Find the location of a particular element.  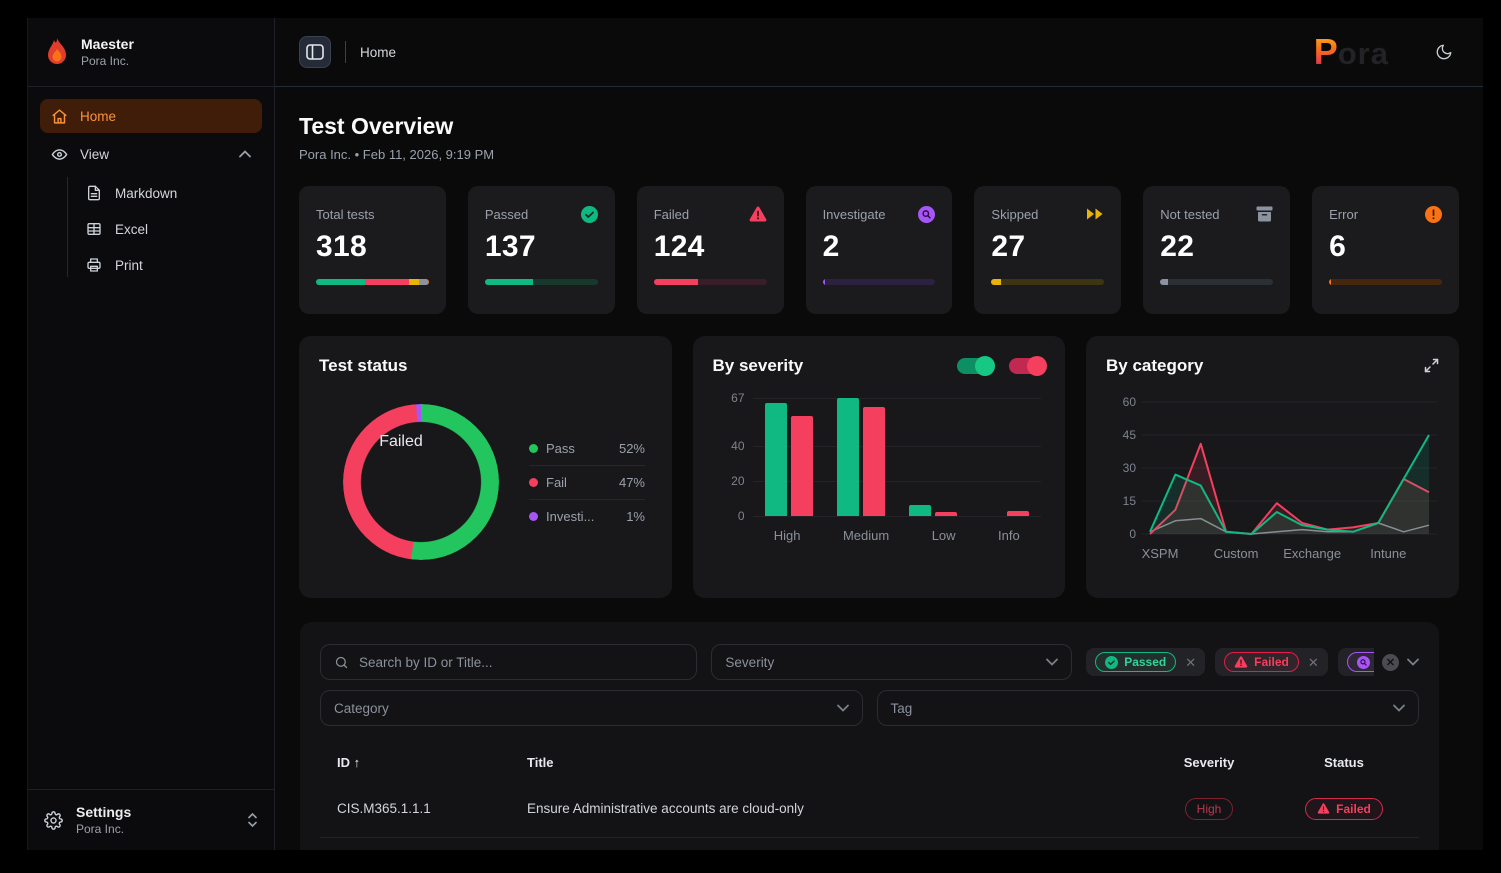

gear-icon is located at coordinates (53, 820).